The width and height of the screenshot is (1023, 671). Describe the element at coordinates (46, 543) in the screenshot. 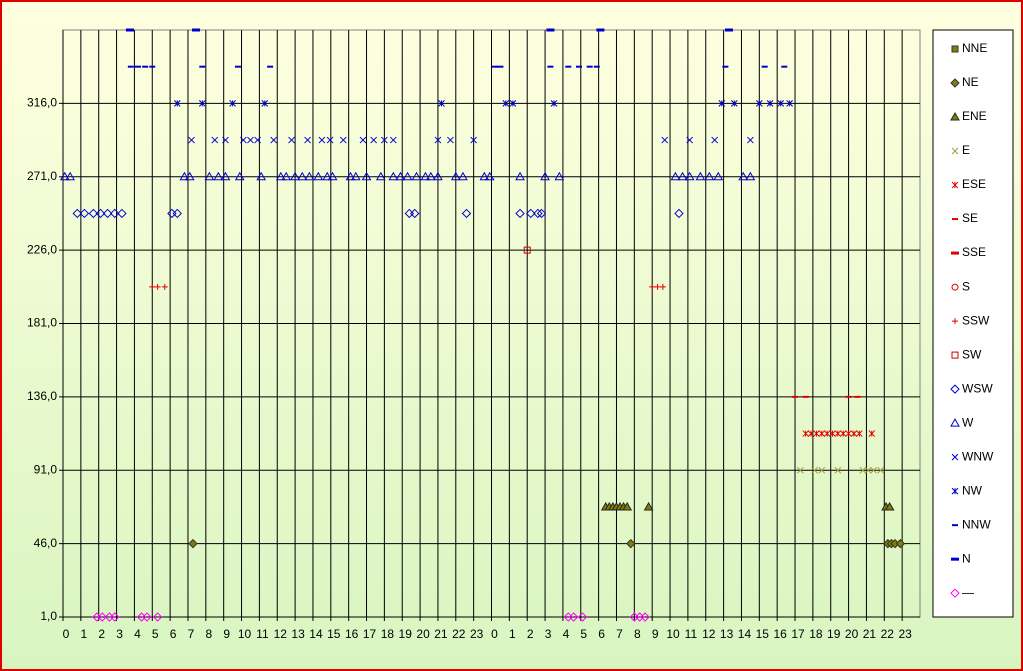

I see `y-tick-label: 46,0` at that location.